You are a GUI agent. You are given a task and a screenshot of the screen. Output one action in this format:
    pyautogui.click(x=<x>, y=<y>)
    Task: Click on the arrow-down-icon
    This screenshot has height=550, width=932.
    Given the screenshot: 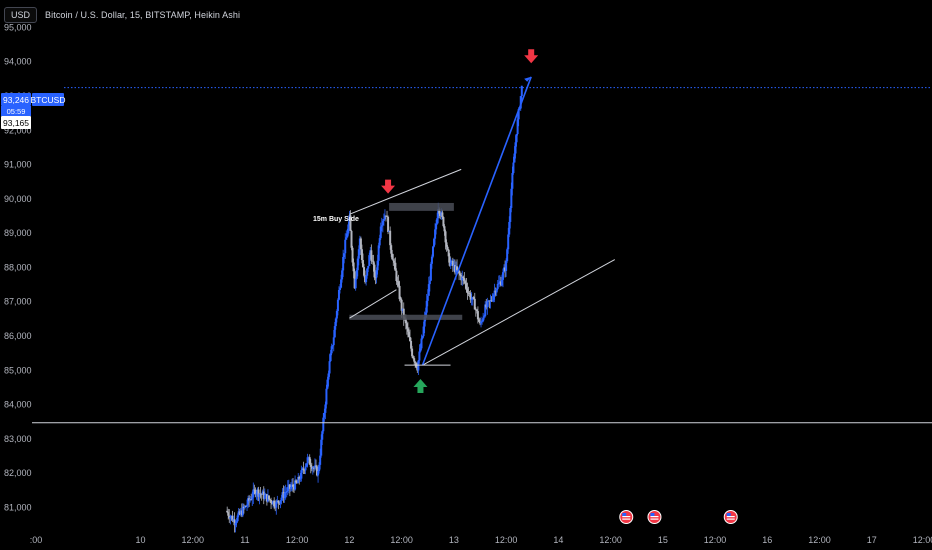 What is the action you would take?
    pyautogui.click(x=531, y=56)
    